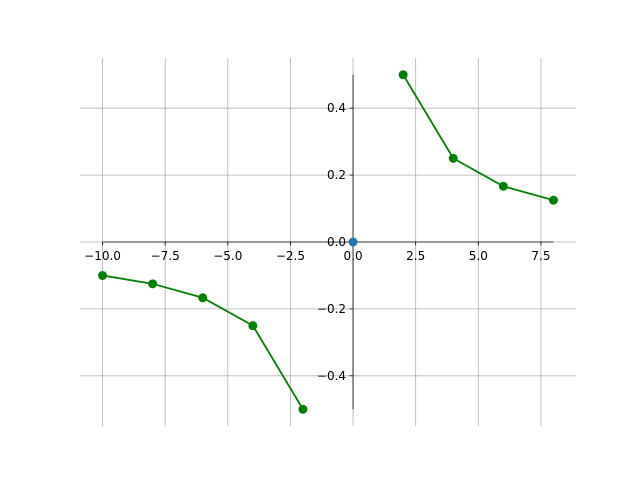  I want to click on x-tick-label: −2.5, so click(290, 256).